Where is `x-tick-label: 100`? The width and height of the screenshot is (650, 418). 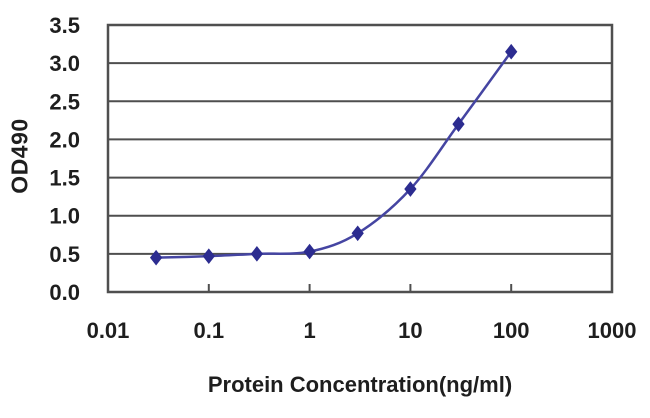 x-tick-label: 100 is located at coordinates (511, 330).